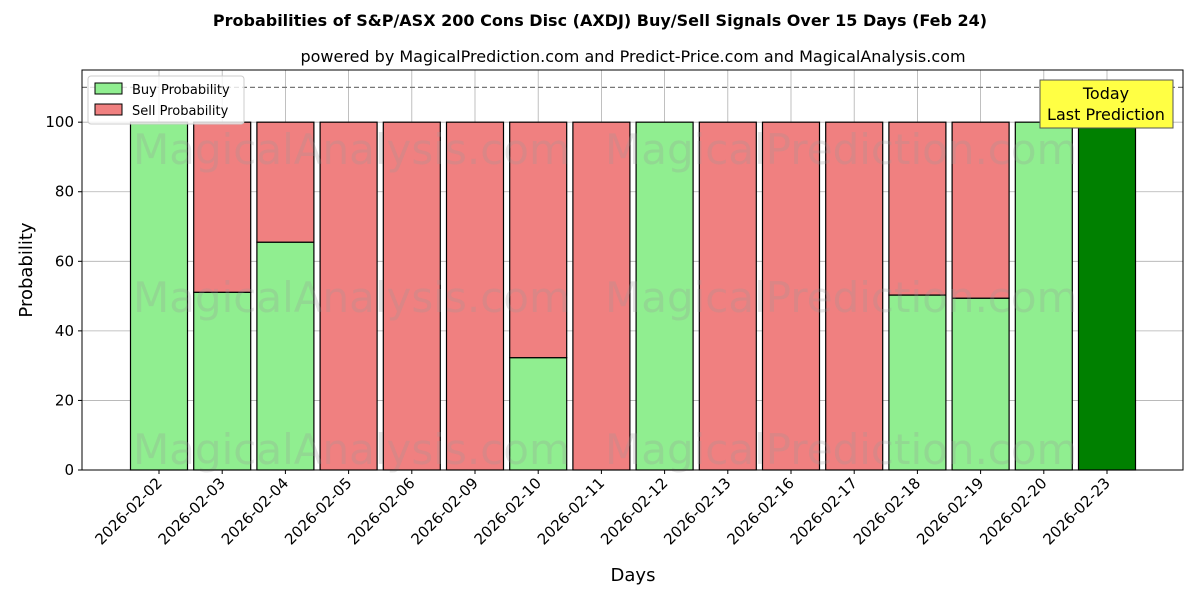 This screenshot has width=1200, height=600. I want to click on x-tick-label: 2026-02-02, so click(128, 511).